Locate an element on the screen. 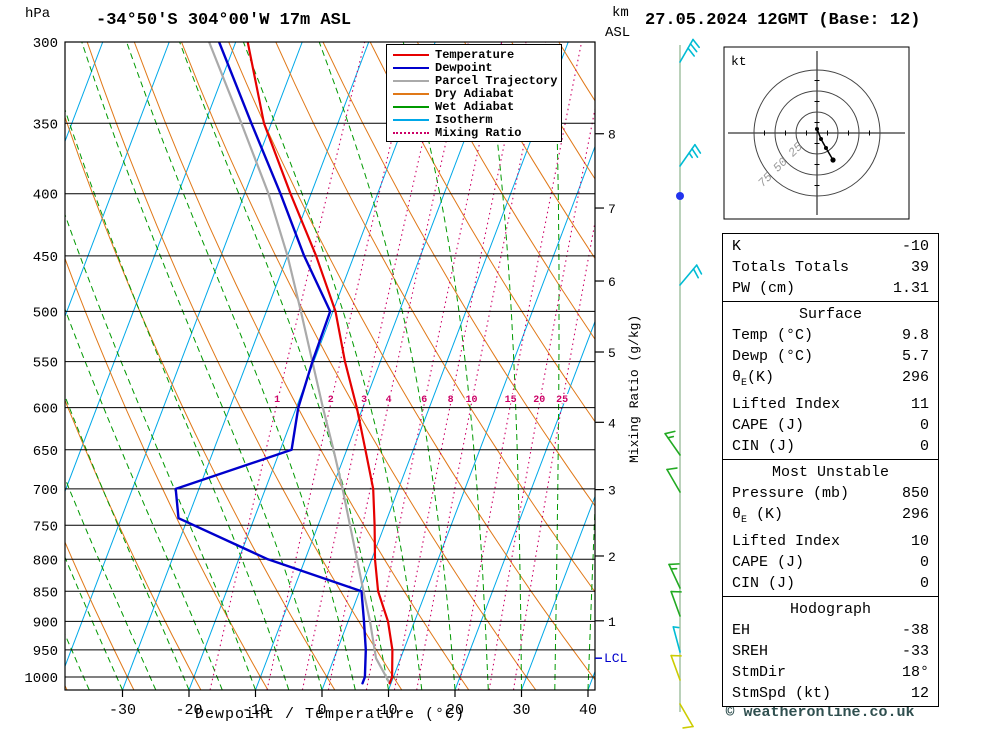 This screenshot has width=1000, height=733. legend-item: Dry Adiabat is located at coordinates (474, 93).